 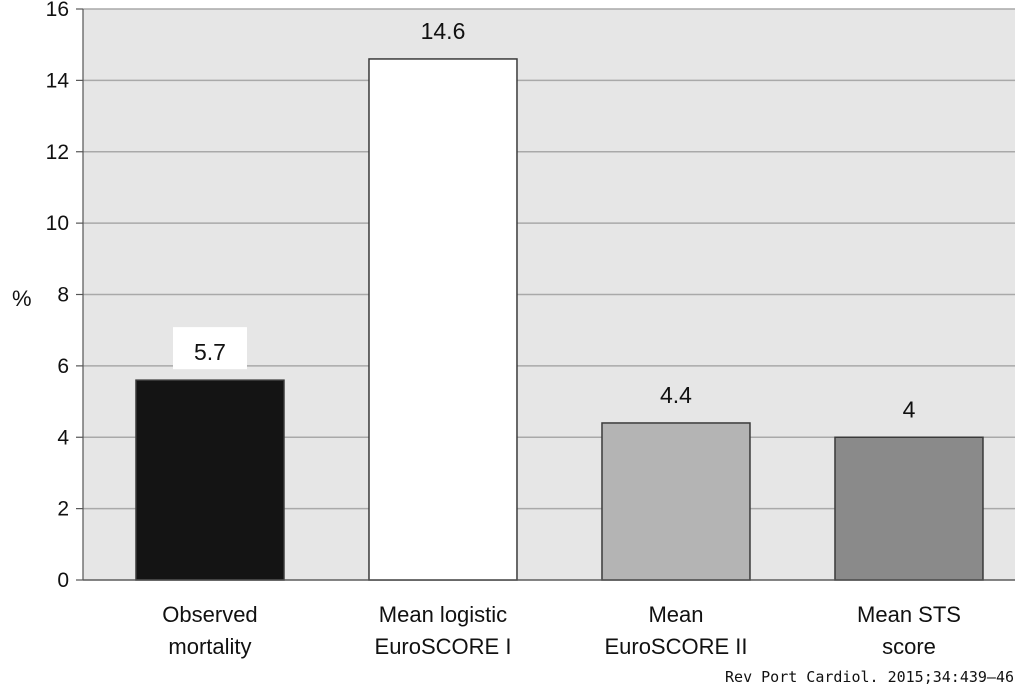 I want to click on bar-value-label: 4, so click(x=909, y=409).